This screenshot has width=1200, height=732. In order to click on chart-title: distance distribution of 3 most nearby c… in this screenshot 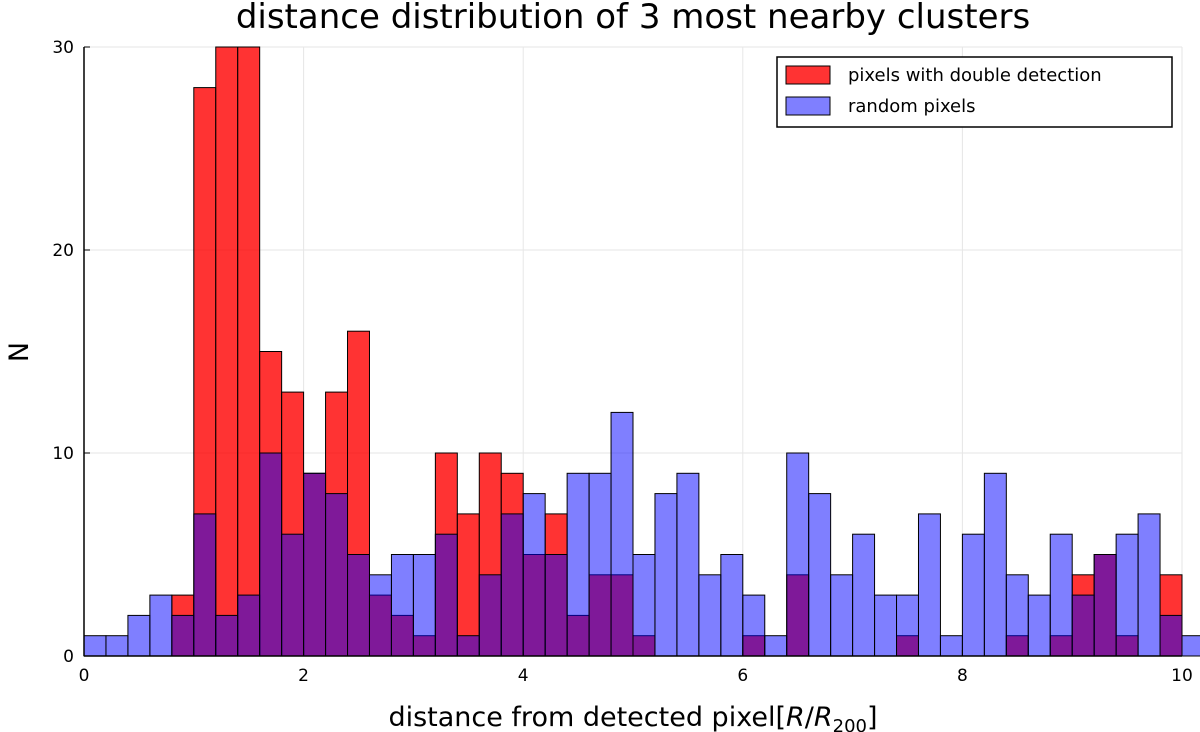, I will do `click(633, 18)`.